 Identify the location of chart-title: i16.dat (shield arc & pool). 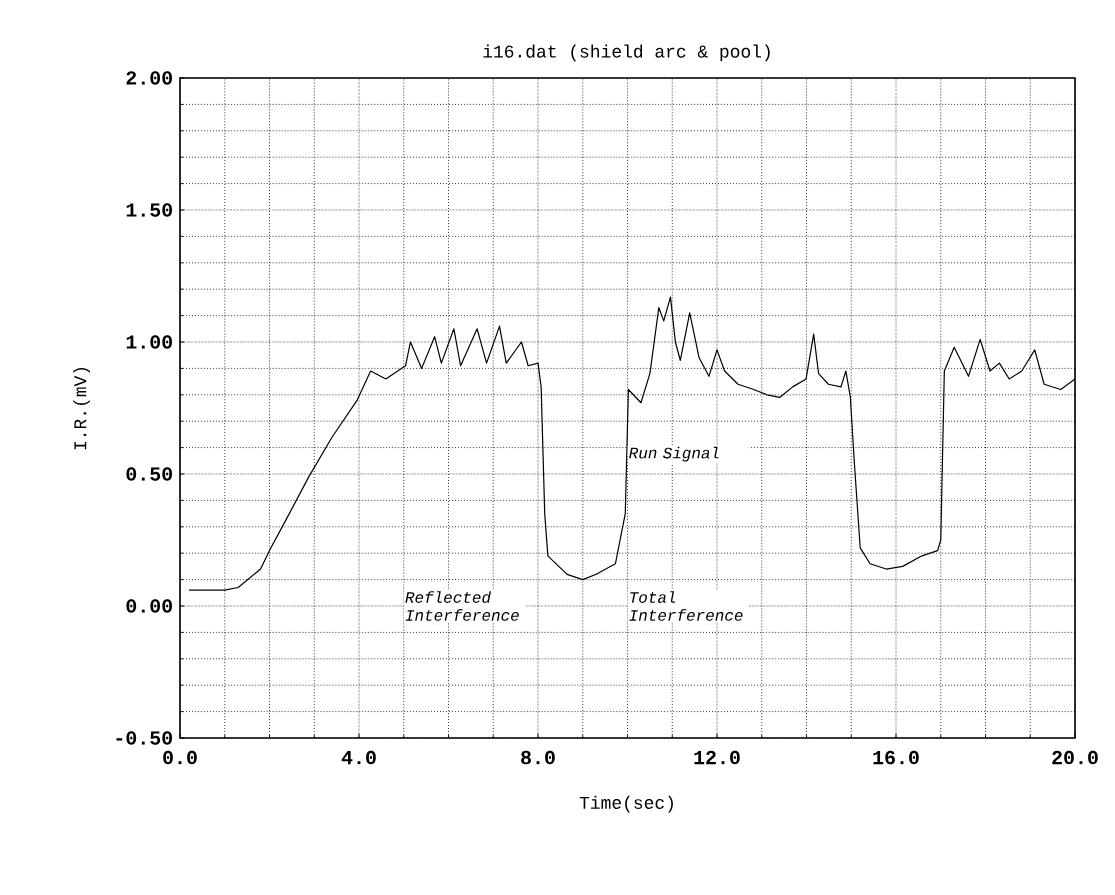
(626, 53).